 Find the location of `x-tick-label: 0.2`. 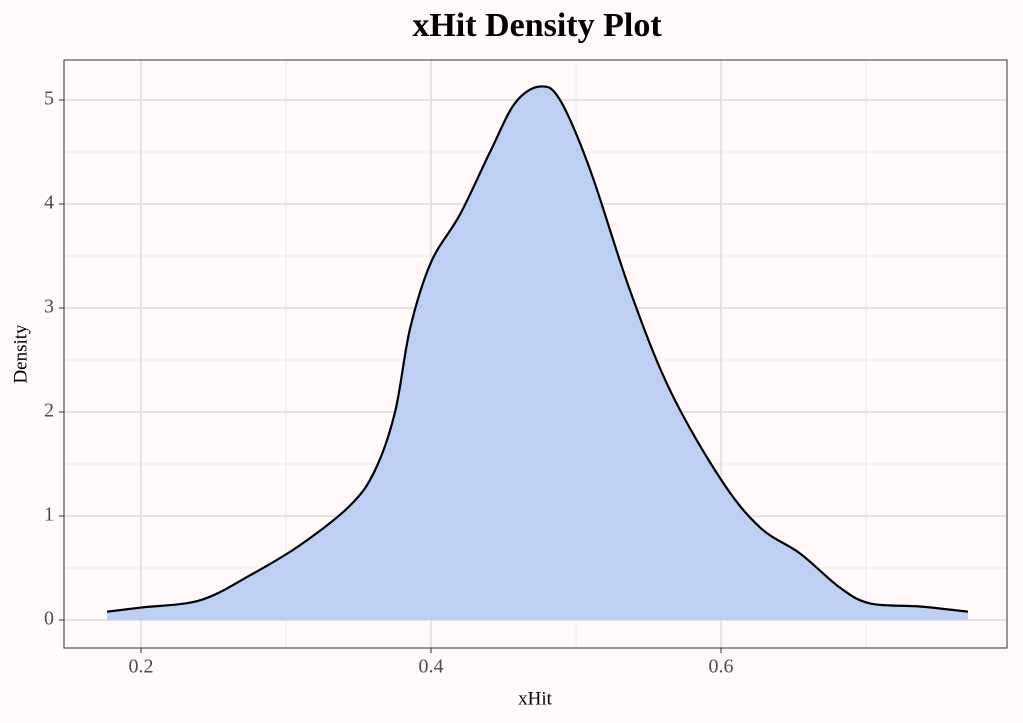

x-tick-label: 0.2 is located at coordinates (141, 667).